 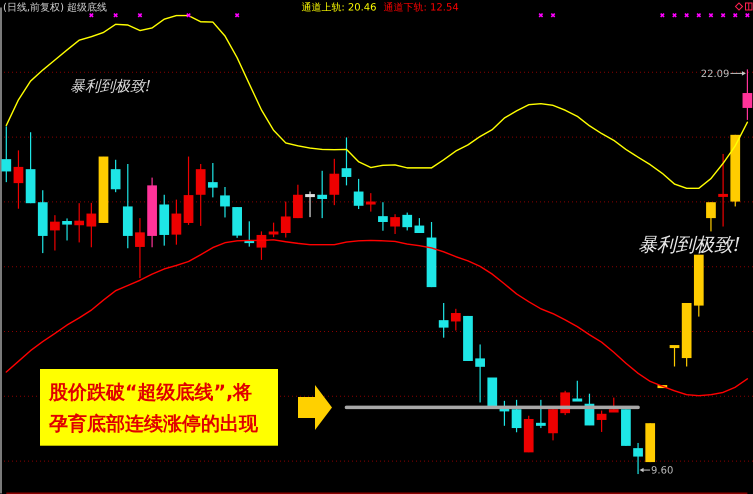 I want to click on annotation: 9.60, so click(x=662, y=471).